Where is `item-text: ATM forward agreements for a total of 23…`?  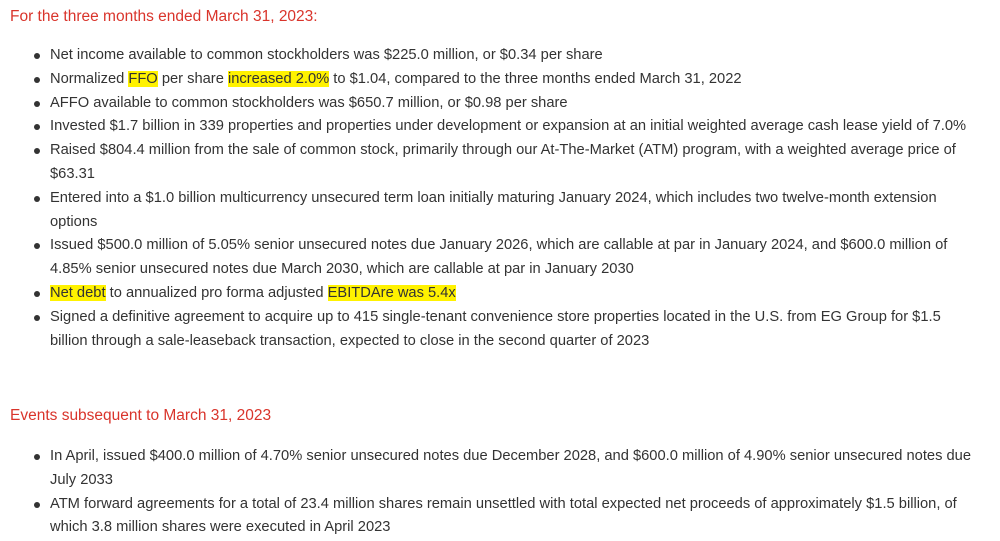 item-text: ATM forward agreements for a total of 23… is located at coordinates (503, 515).